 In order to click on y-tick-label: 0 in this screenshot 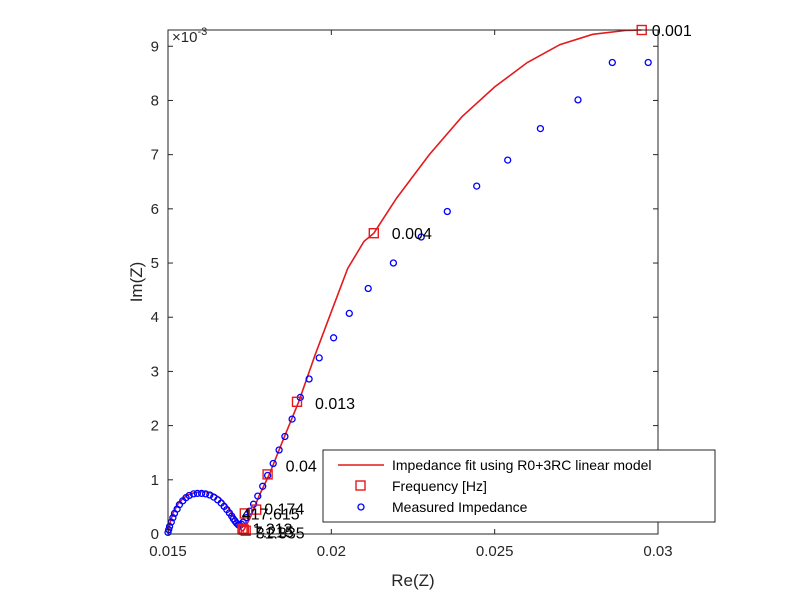, I will do `click(155, 534)`.